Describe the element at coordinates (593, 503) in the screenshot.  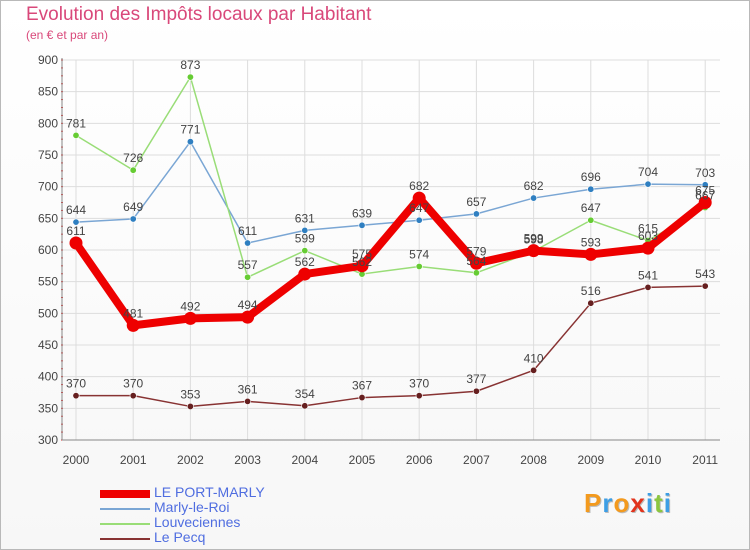
I see `logo-letter: P` at that location.